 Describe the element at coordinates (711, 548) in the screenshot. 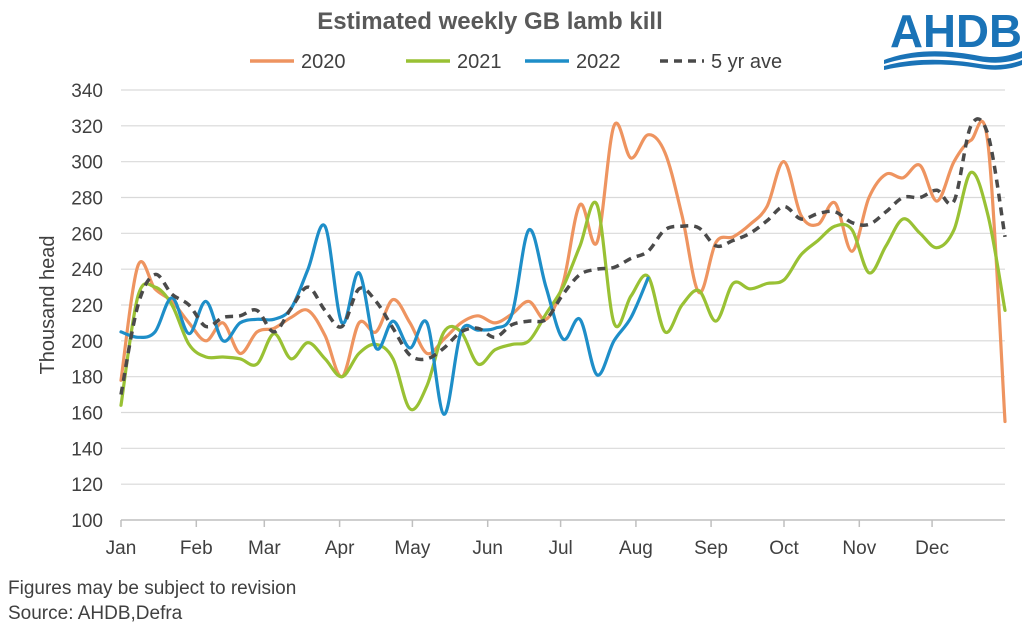

I see `x-tick-label: Sep` at that location.